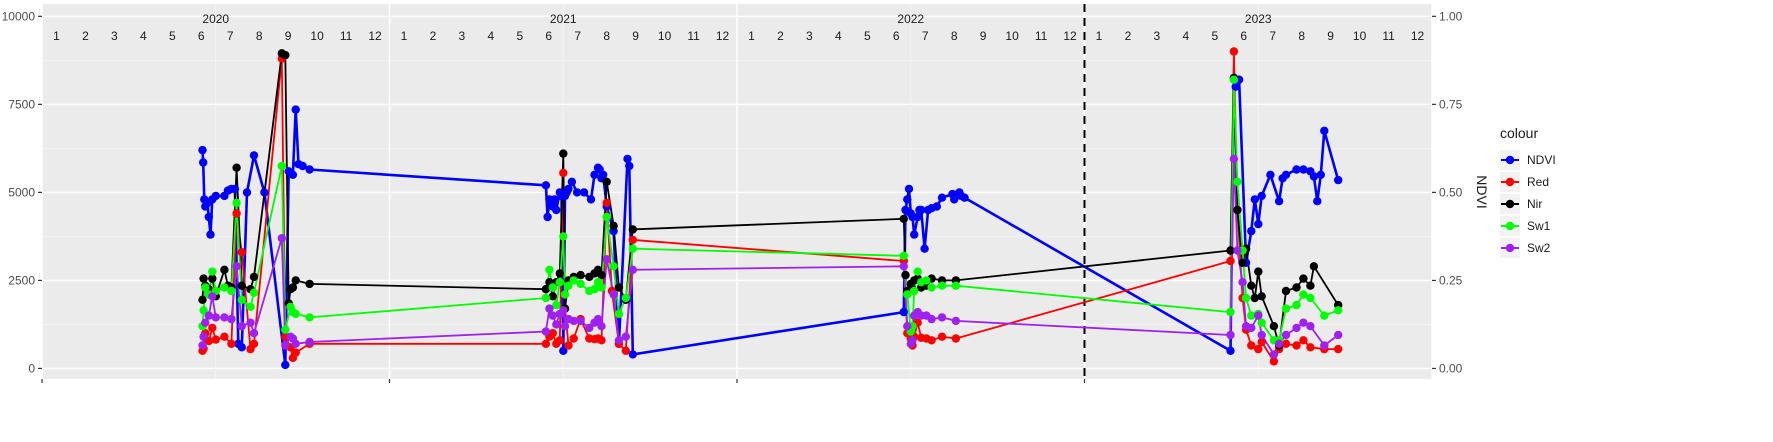 Image resolution: width=1773 pixels, height=442 pixels. Describe the element at coordinates (19, 16) in the screenshot. I see `left-axis-tick-label: 10000` at that location.